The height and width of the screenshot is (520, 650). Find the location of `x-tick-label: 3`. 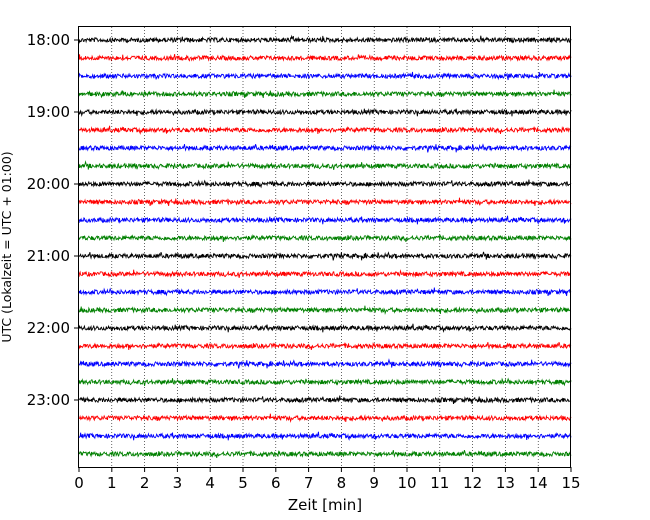

x-tick-label: 3 is located at coordinates (178, 483).